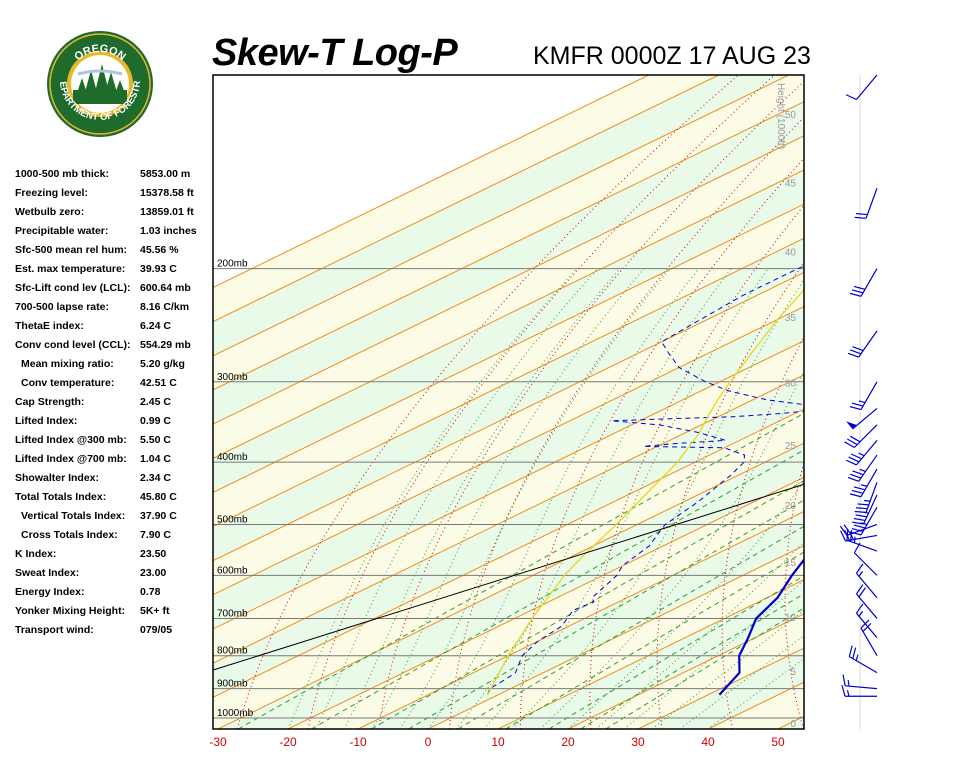 This screenshot has height=768, width=960. Describe the element at coordinates (110, 215) in the screenshot. I see `stat-row: Wetbulb zero: 13859.01 ft` at that location.